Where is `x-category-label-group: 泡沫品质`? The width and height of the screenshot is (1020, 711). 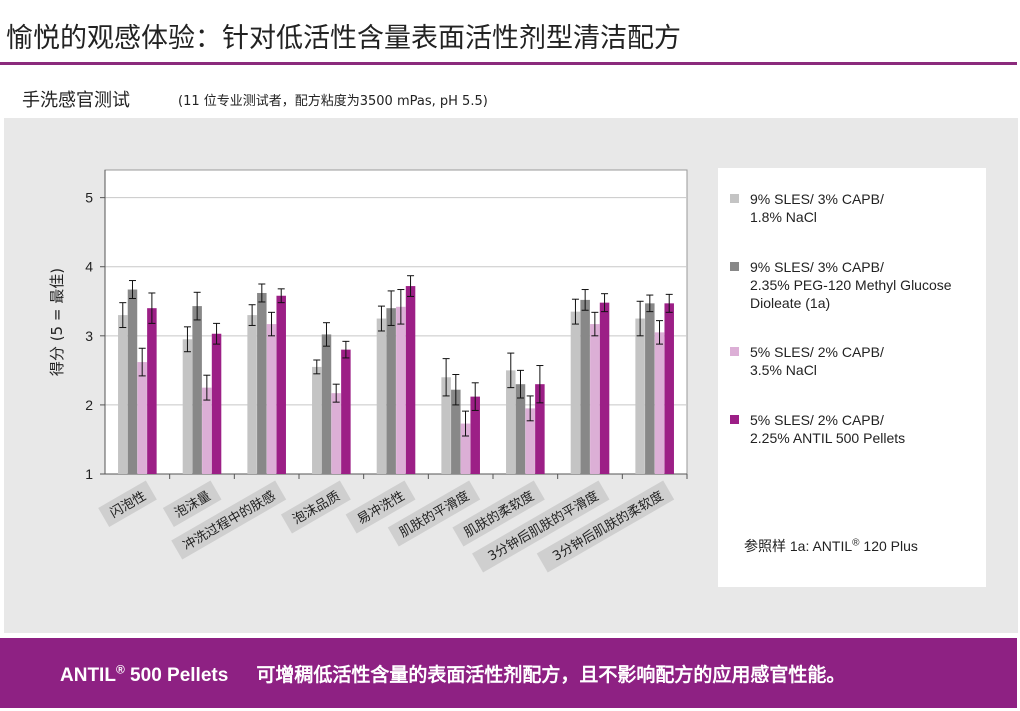
x-category-label-group: 泡沫品质 is located at coordinates (315, 507).